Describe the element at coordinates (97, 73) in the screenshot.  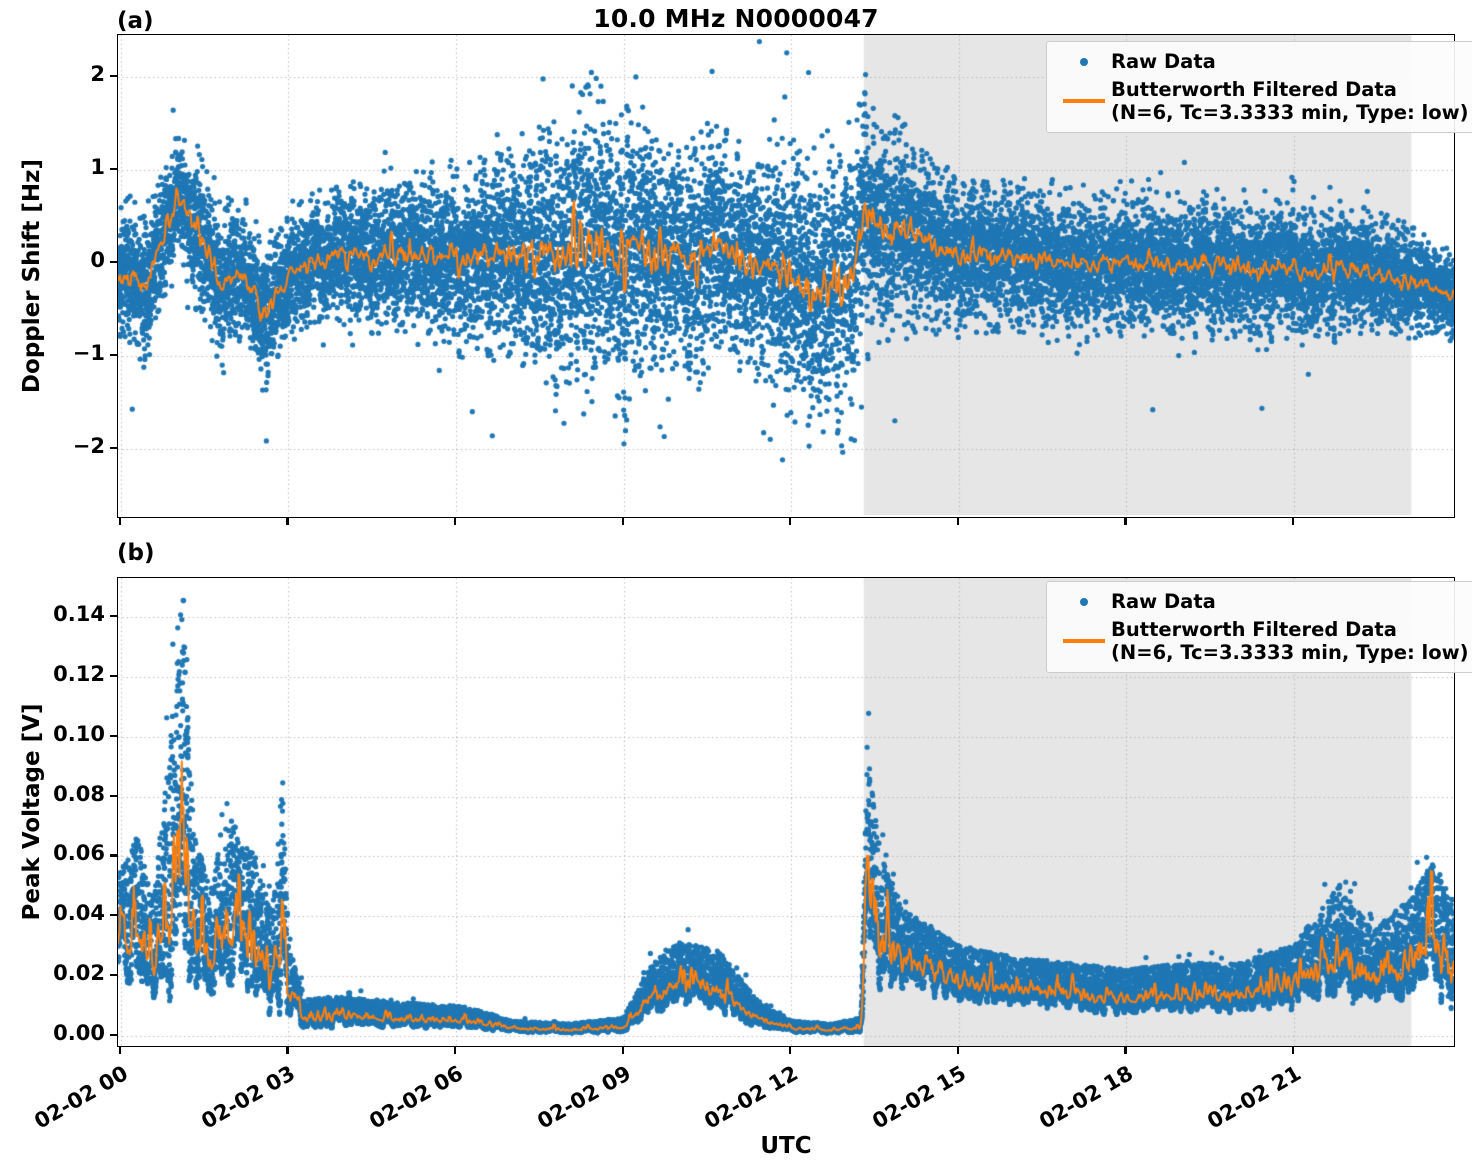
I see `y-tick-label: 2` at that location.